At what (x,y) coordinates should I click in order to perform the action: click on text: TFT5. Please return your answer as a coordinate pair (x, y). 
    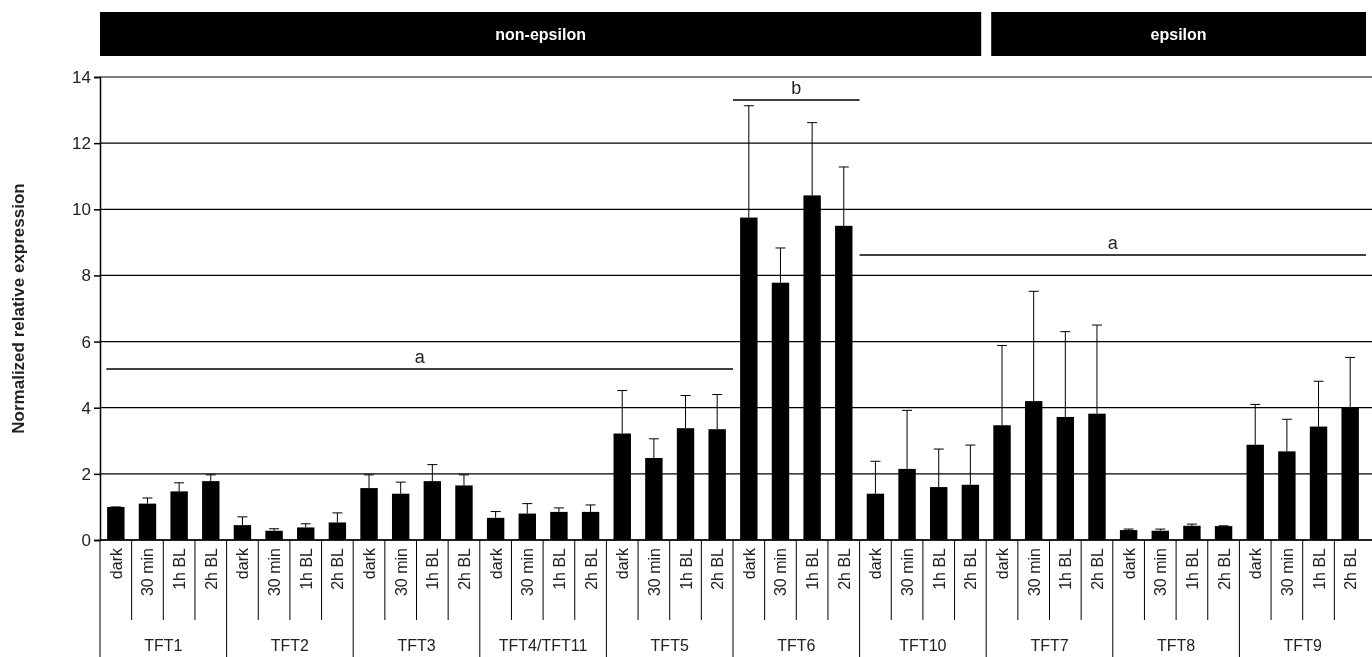
    Looking at the image, I should click on (669, 645).